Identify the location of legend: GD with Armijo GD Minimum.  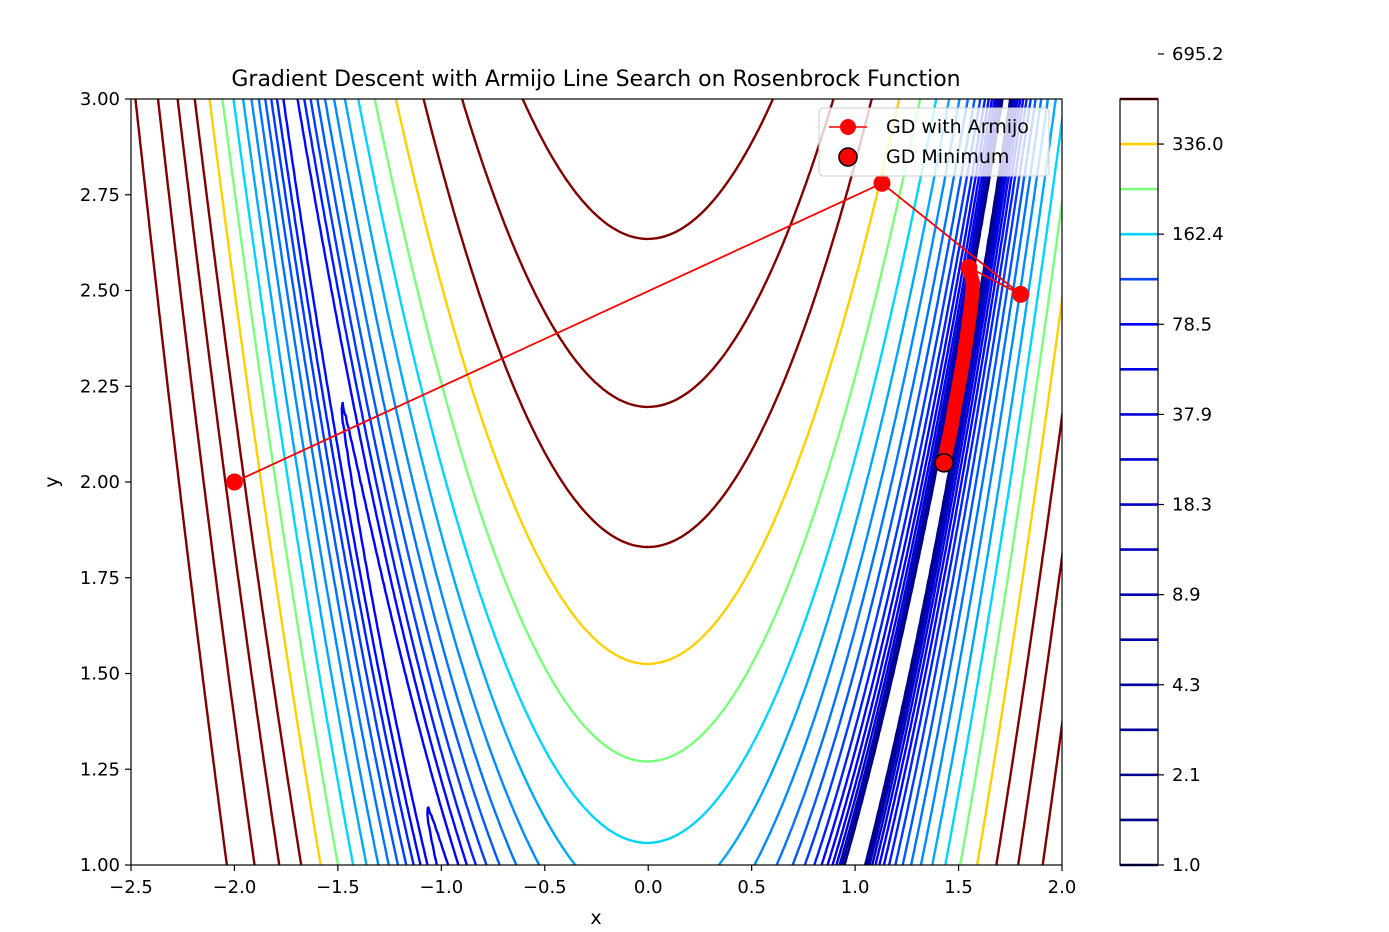
(934, 142).